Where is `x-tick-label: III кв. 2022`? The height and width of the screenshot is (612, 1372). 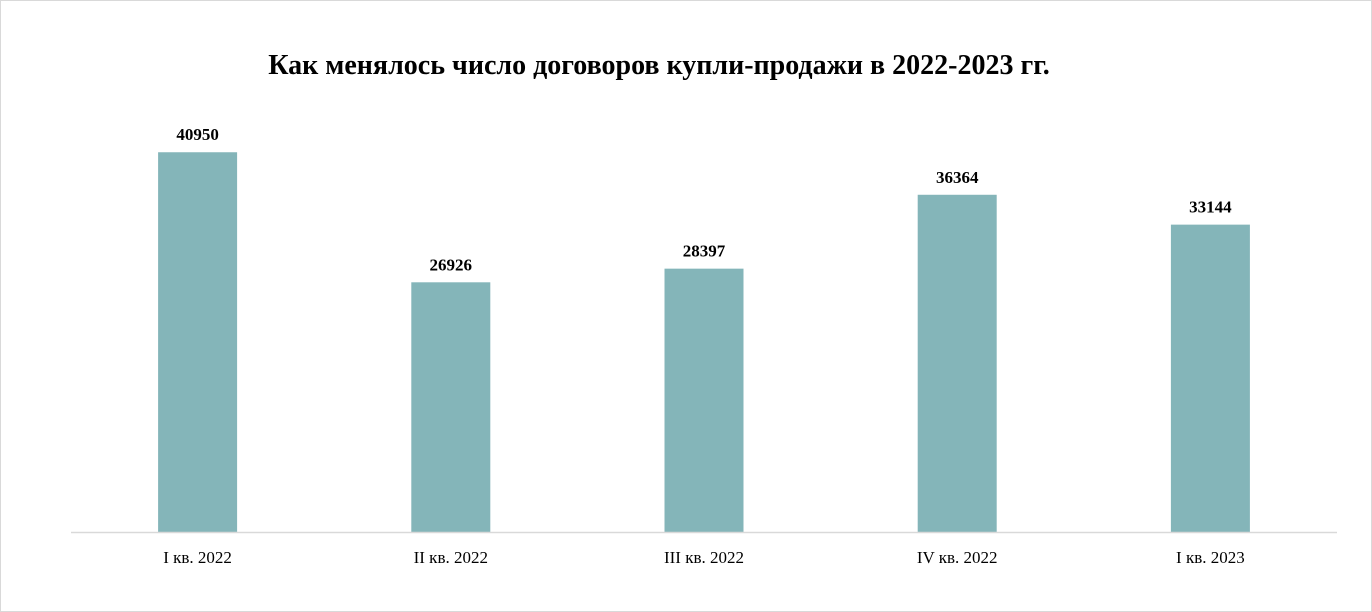
x-tick-label: III кв. 2022 is located at coordinates (704, 557).